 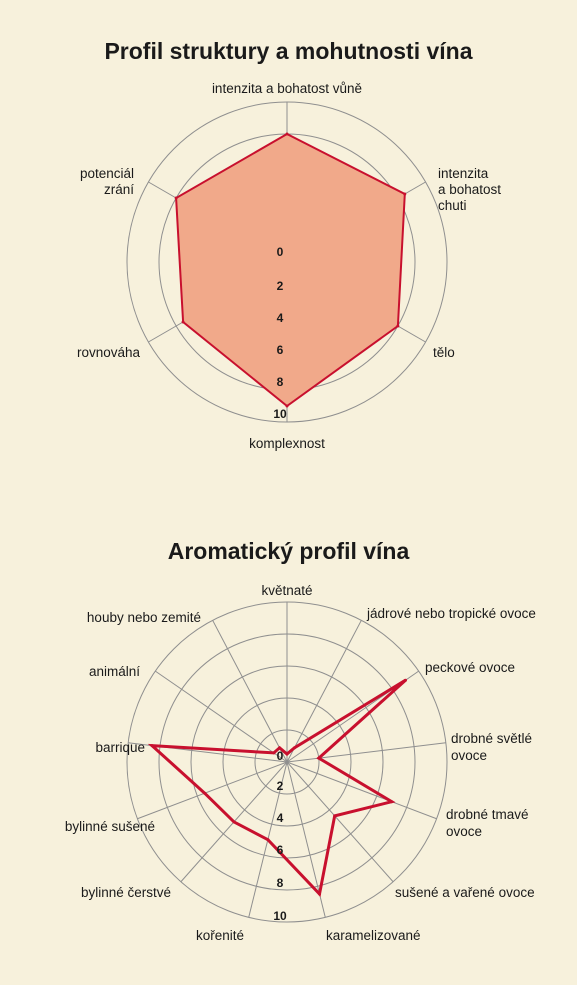 What do you see at coordinates (286, 590) in the screenshot?
I see `axis-label: květnaté` at bounding box center [286, 590].